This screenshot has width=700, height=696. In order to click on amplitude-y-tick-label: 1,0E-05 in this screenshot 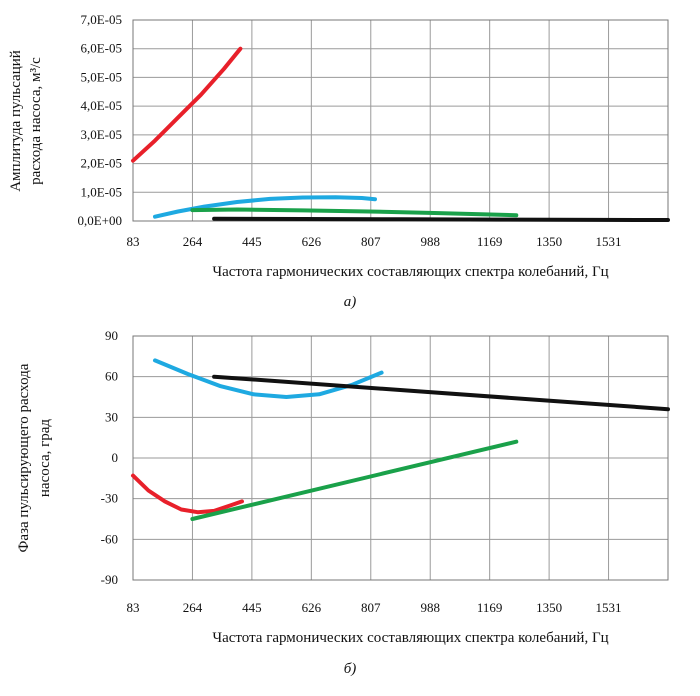, I will do `click(101, 191)`.